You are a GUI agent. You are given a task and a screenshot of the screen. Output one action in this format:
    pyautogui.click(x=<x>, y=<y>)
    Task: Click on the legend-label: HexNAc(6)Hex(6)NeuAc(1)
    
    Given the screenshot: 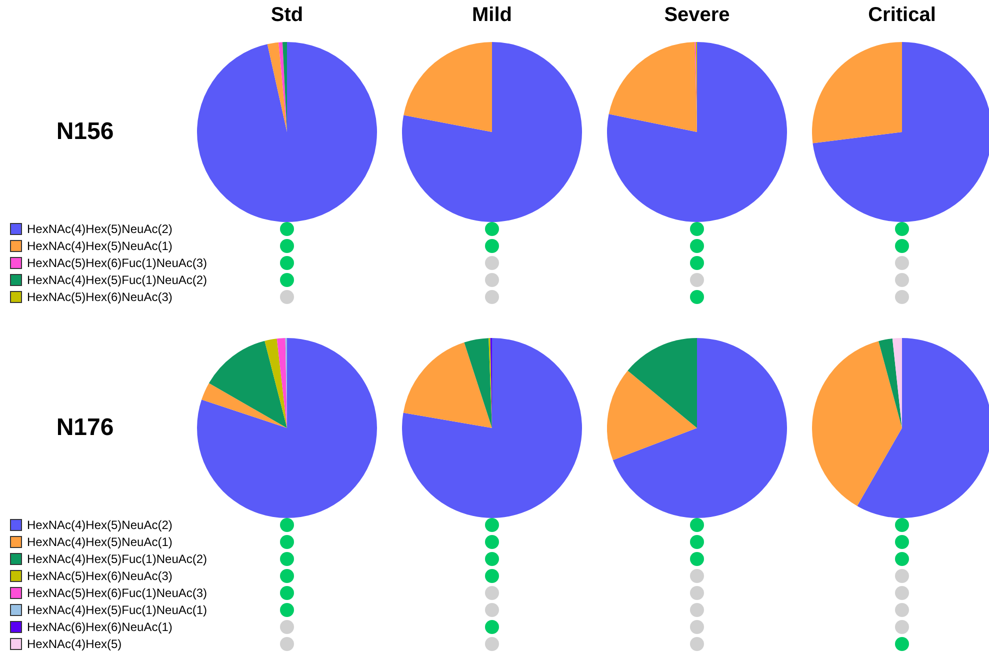 What is the action you would take?
    pyautogui.click(x=99, y=627)
    